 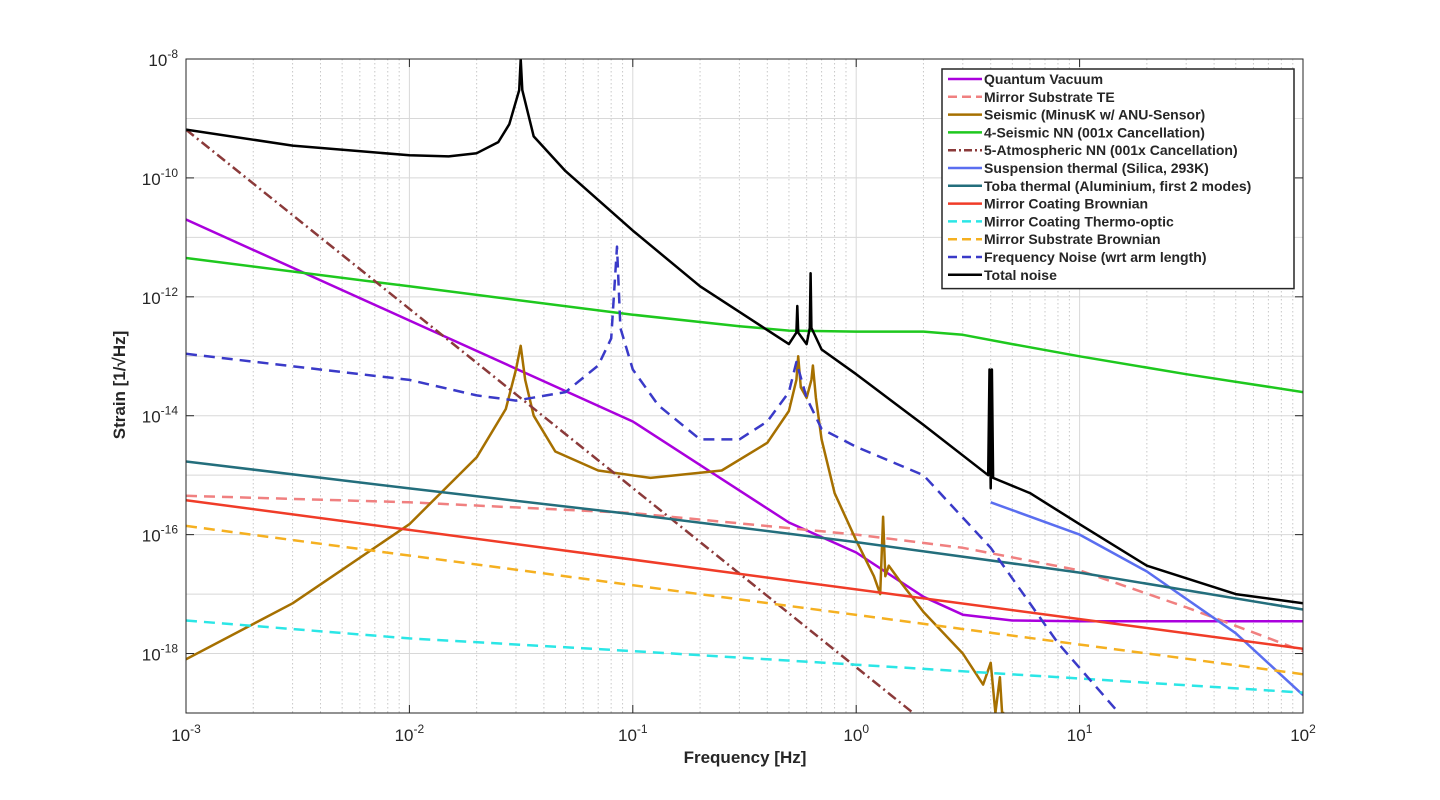 I want to click on y-axis-label: Strain [1/√Hz], so click(x=119, y=385).